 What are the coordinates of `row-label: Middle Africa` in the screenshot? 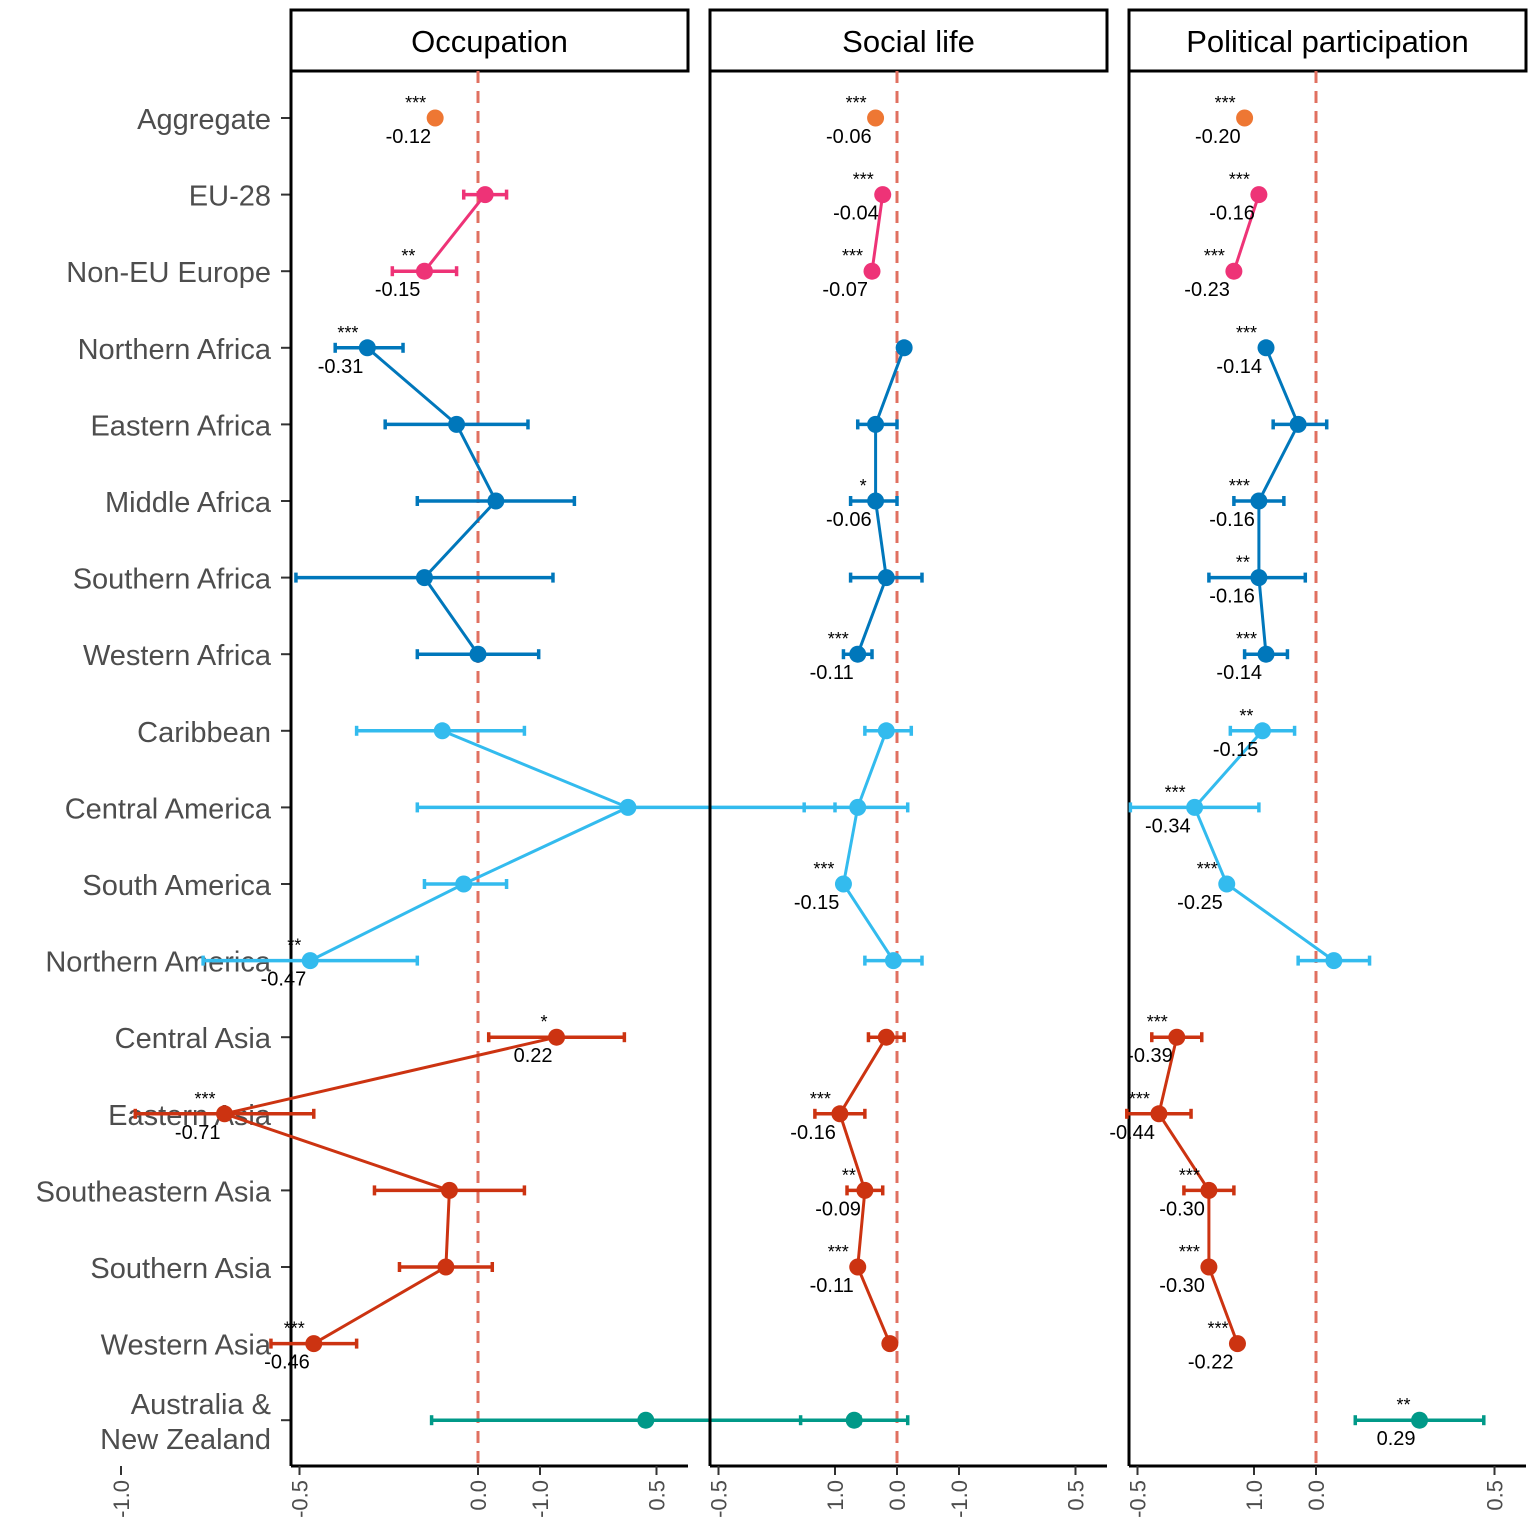 It's located at (188, 503).